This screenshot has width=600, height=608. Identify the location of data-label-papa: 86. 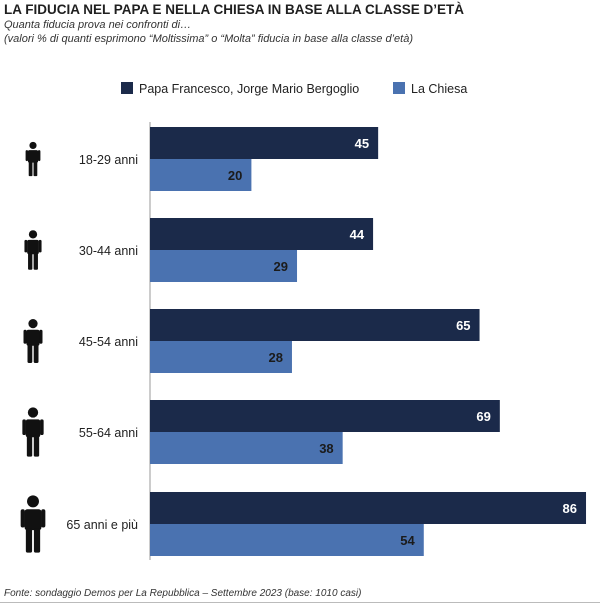
(570, 508).